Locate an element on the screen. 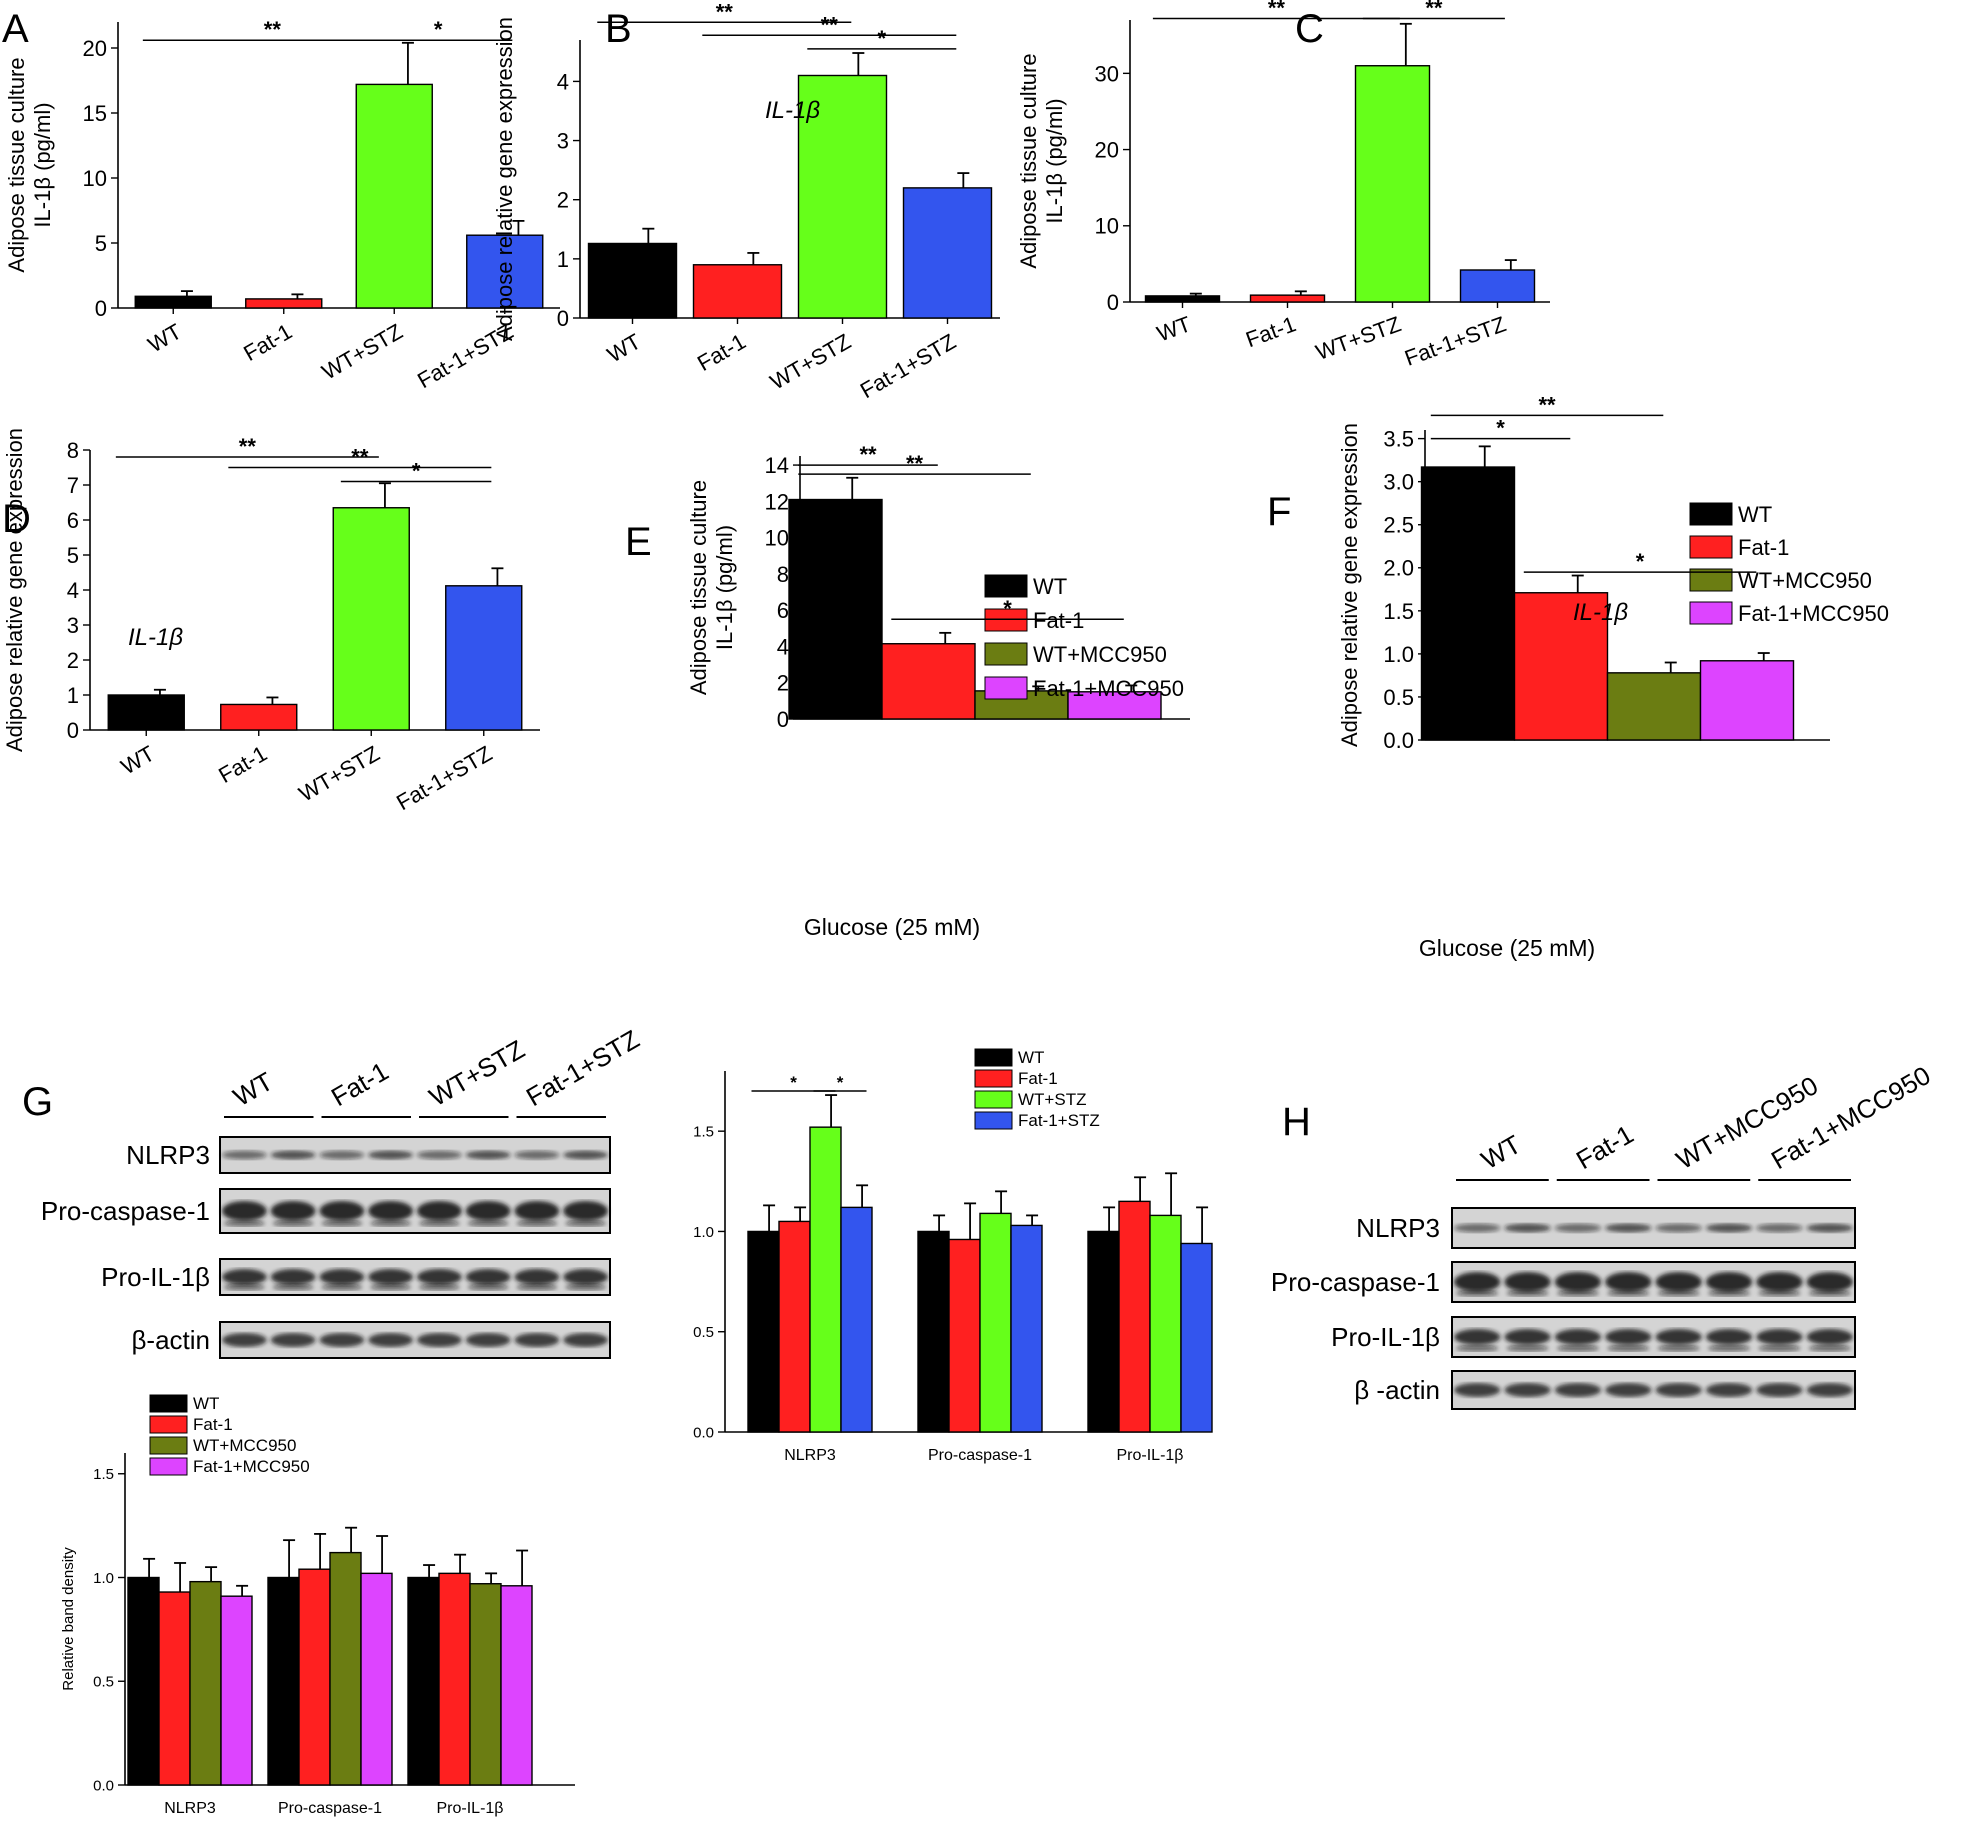 This screenshot has width=1966, height=1826. y-tick-label: 3 is located at coordinates (73, 625).